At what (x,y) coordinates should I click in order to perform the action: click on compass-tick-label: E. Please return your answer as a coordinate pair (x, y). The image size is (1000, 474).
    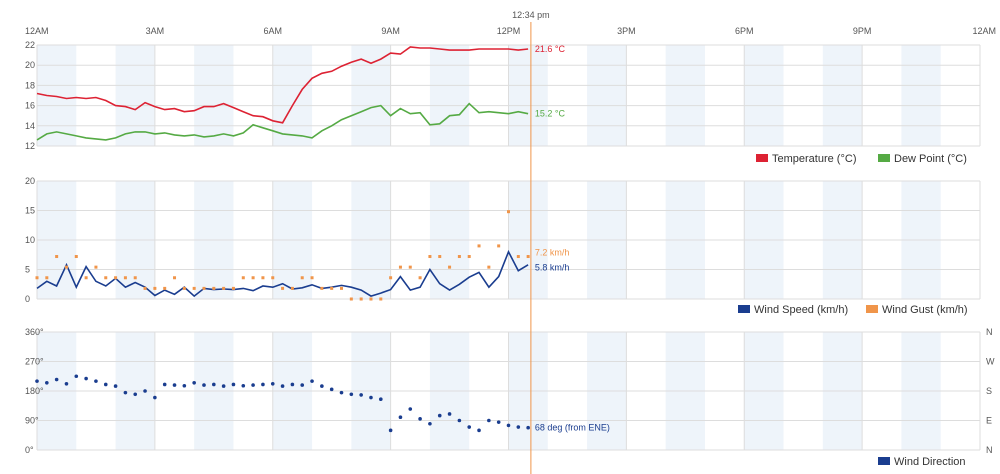
    Looking at the image, I should click on (989, 421).